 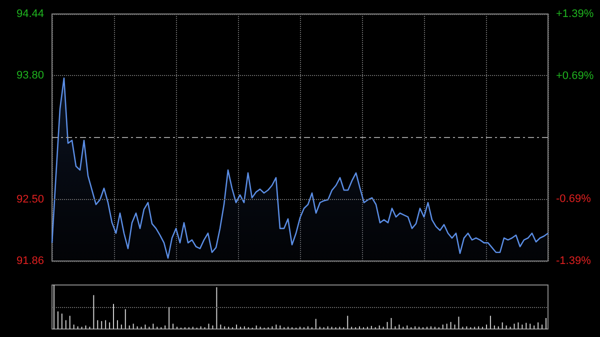 I want to click on y2-tick-label: +1.39%, so click(x=575, y=14).